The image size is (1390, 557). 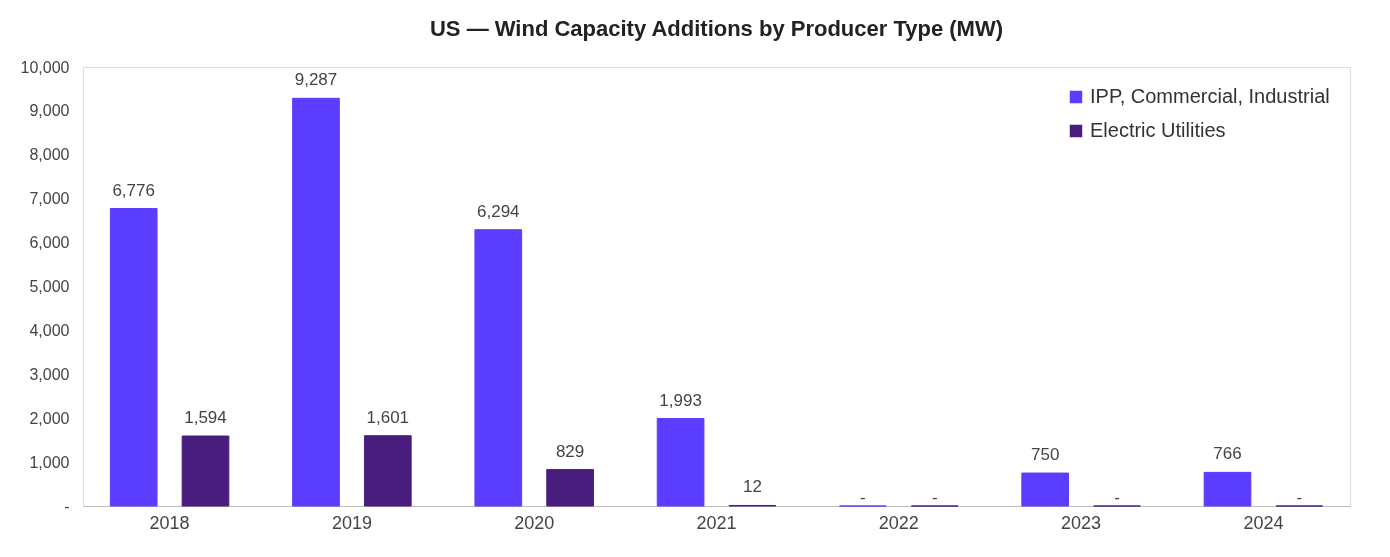 What do you see at coordinates (49, 330) in the screenshot?
I see `y-tick-label: 4,000` at bounding box center [49, 330].